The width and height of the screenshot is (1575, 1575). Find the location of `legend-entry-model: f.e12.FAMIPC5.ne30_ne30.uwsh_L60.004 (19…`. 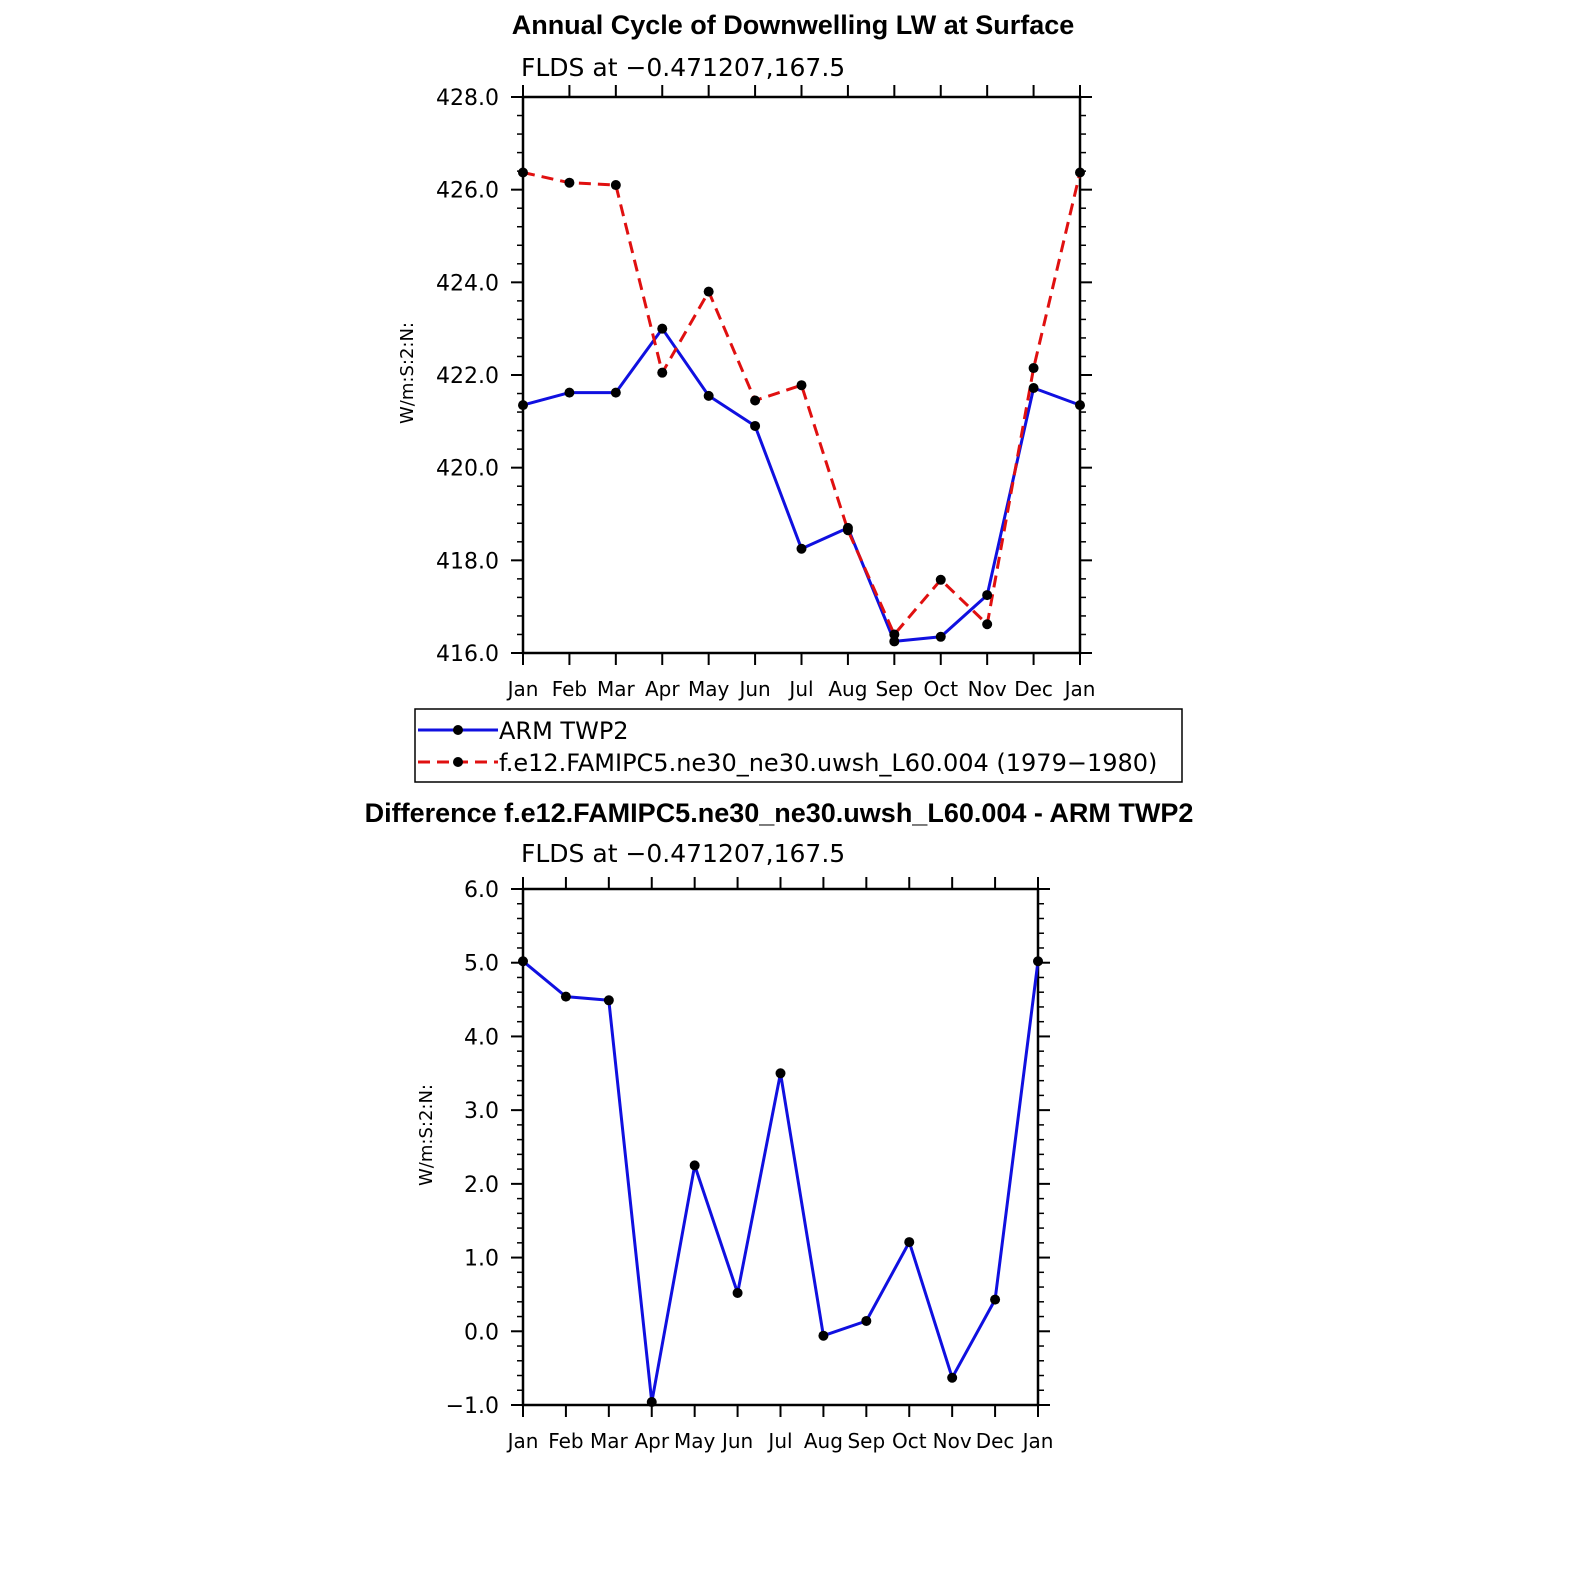

legend-entry-model: f.e12.FAMIPC5.ne30_ne30.uwsh_L60.004 (19… is located at coordinates (787, 763).